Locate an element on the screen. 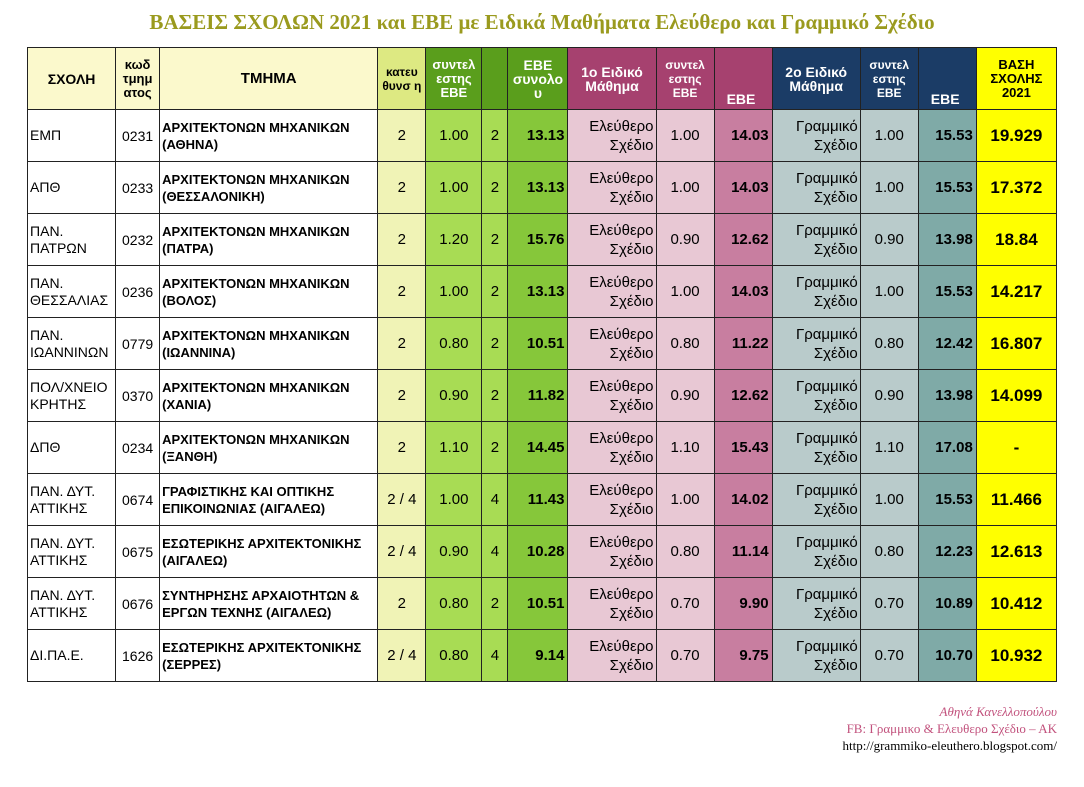 The width and height of the screenshot is (1084, 787). header-ebe1: ΕΒΕ is located at coordinates (743, 78).